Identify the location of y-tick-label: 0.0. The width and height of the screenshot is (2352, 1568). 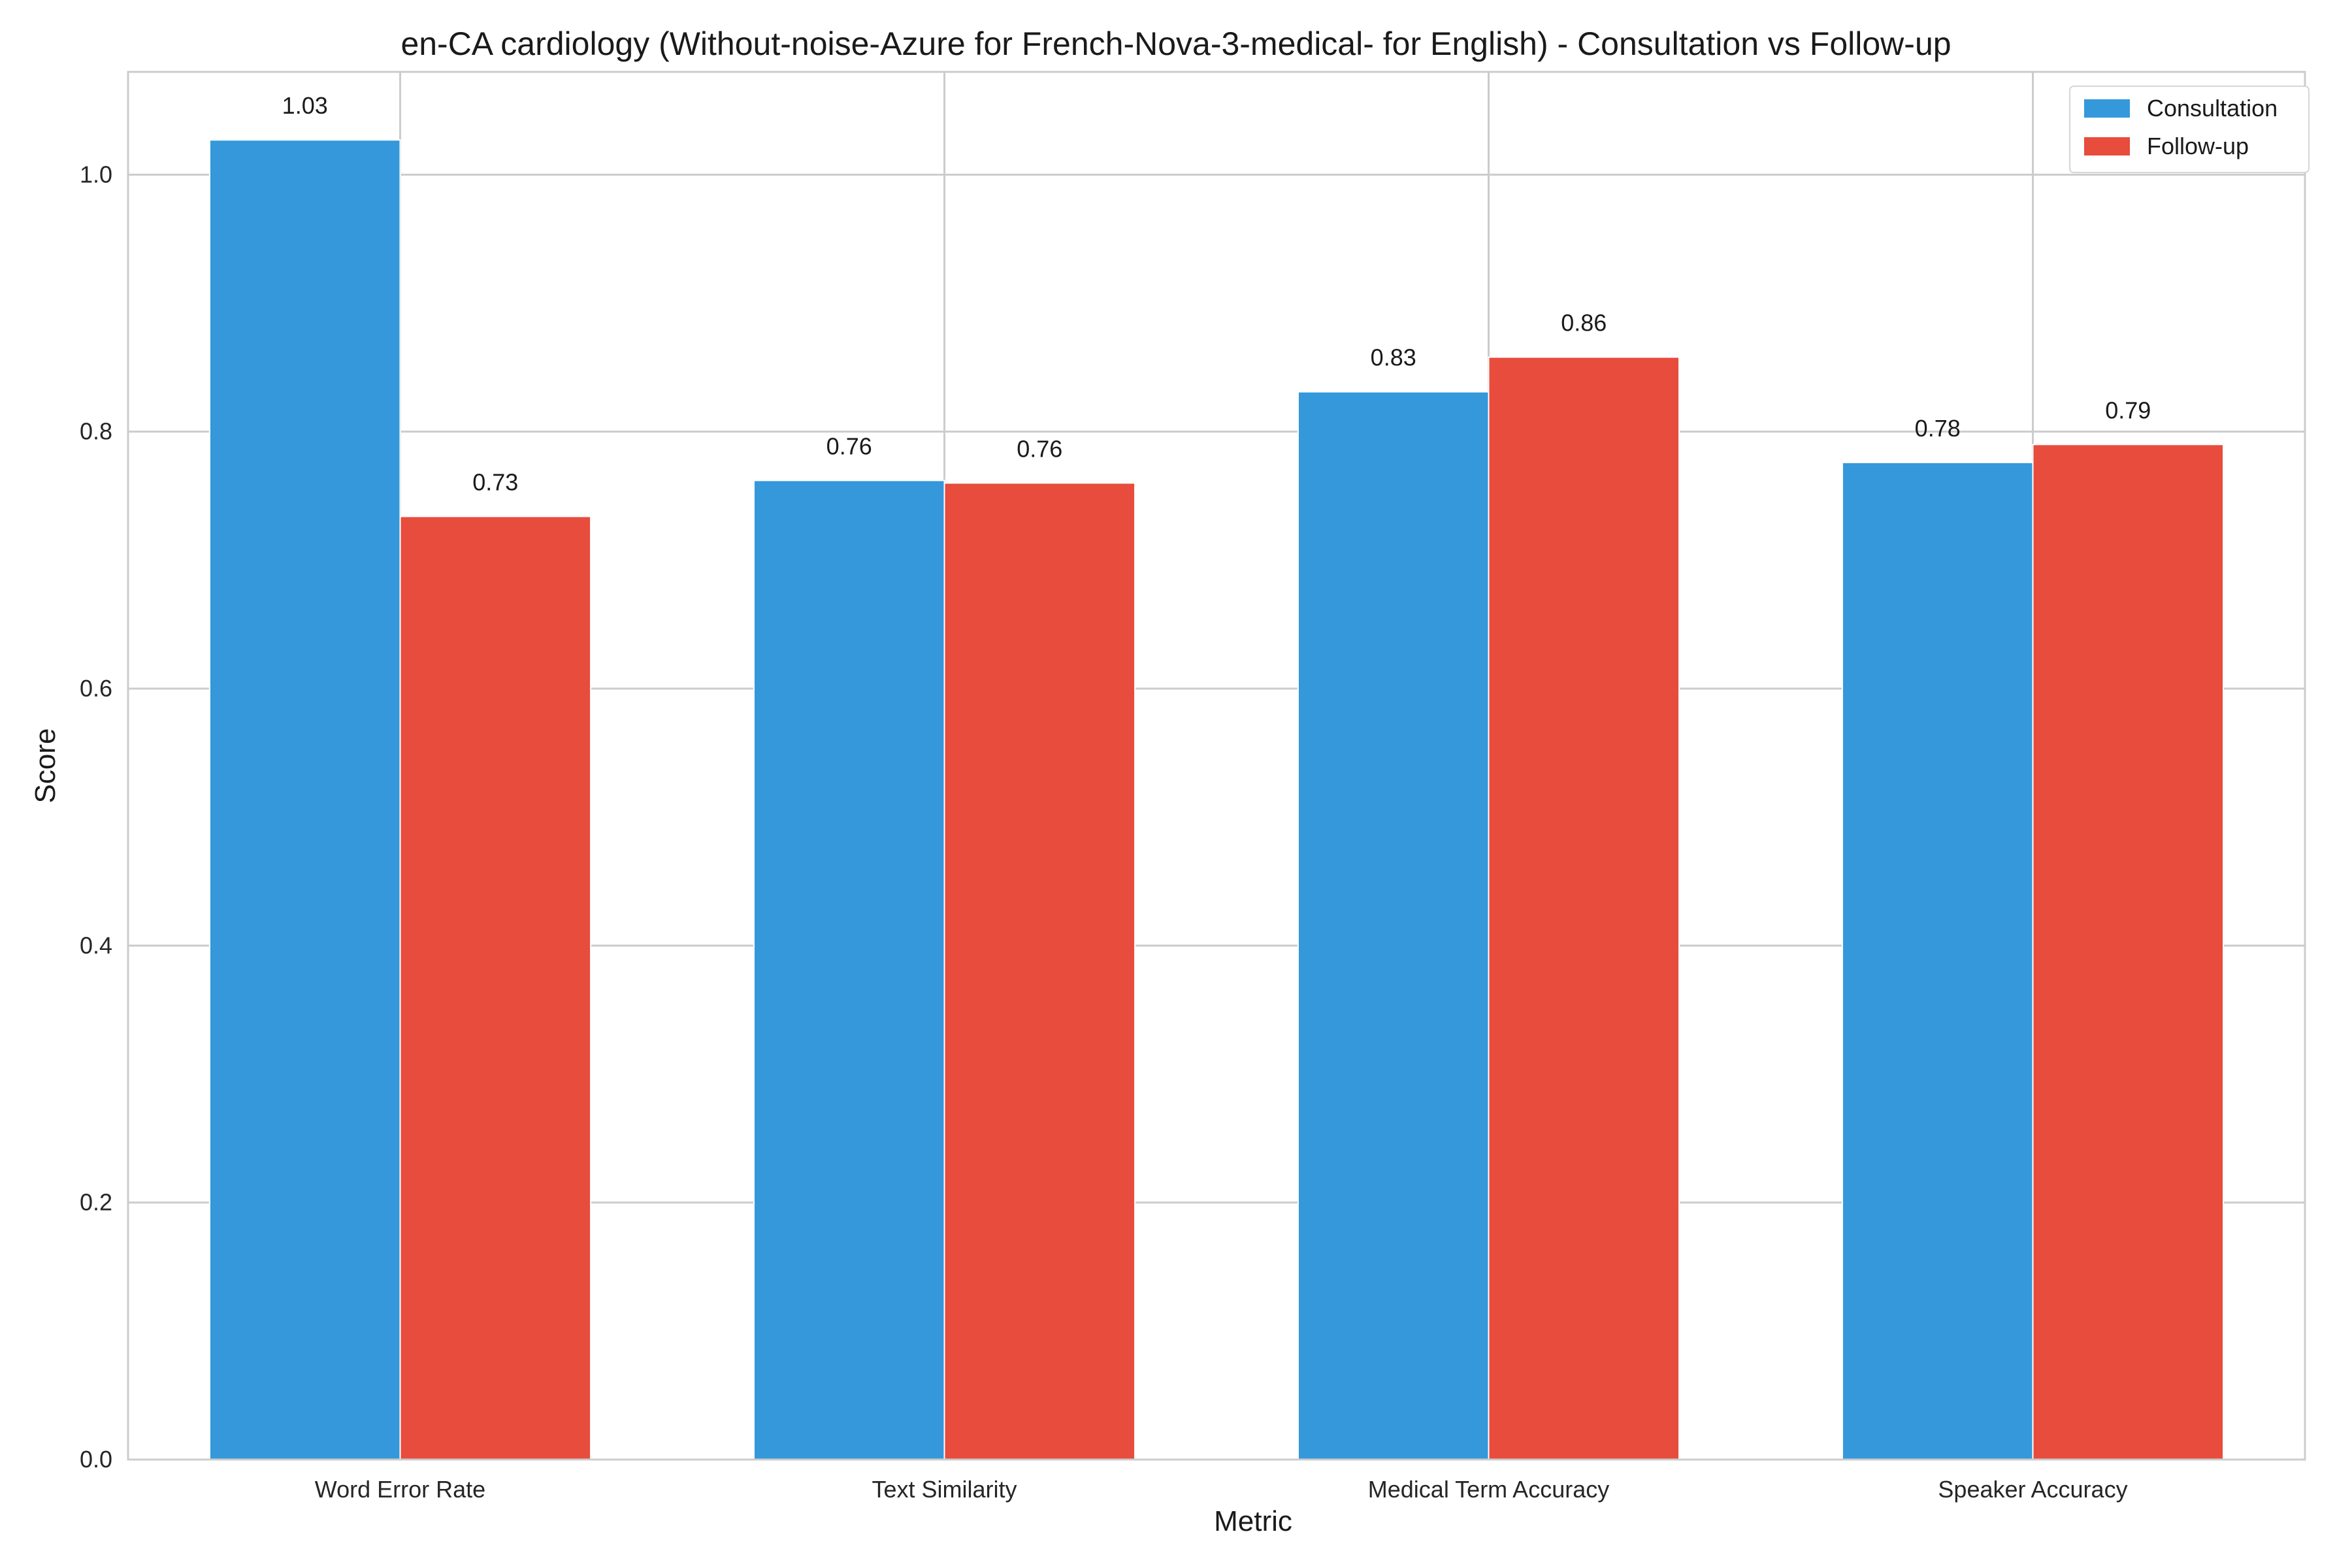
(96, 1459).